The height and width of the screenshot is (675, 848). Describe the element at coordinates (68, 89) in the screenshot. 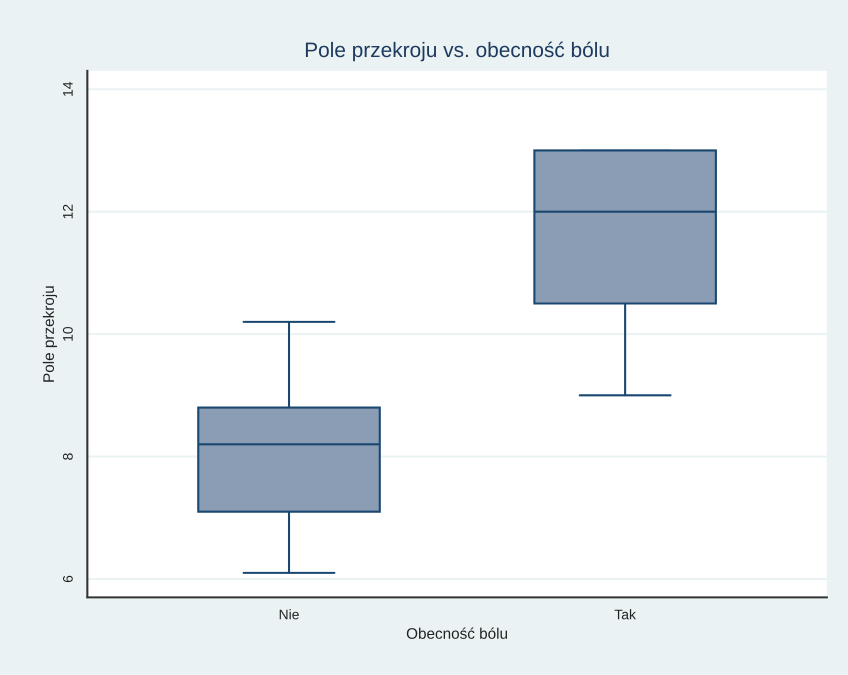

I see `y-tick-label: 14` at that location.